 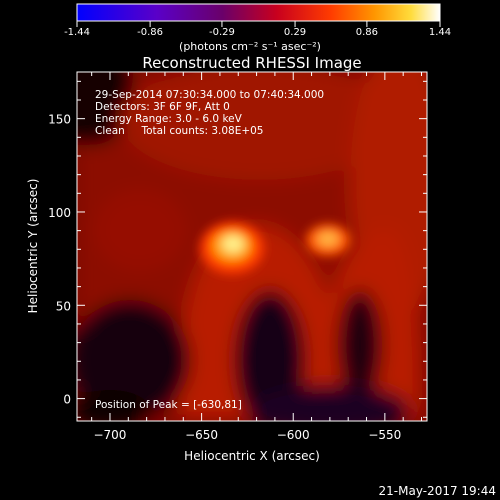 I want to click on annotation-counts: Clean Total counts: 3.08E+05, so click(x=179, y=131).